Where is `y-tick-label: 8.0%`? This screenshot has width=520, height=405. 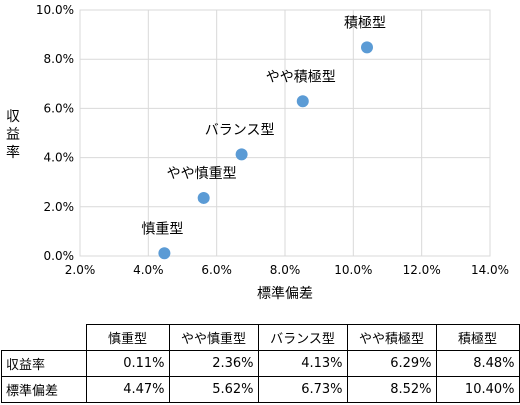
y-tick-label: 8.0% is located at coordinates (59, 59).